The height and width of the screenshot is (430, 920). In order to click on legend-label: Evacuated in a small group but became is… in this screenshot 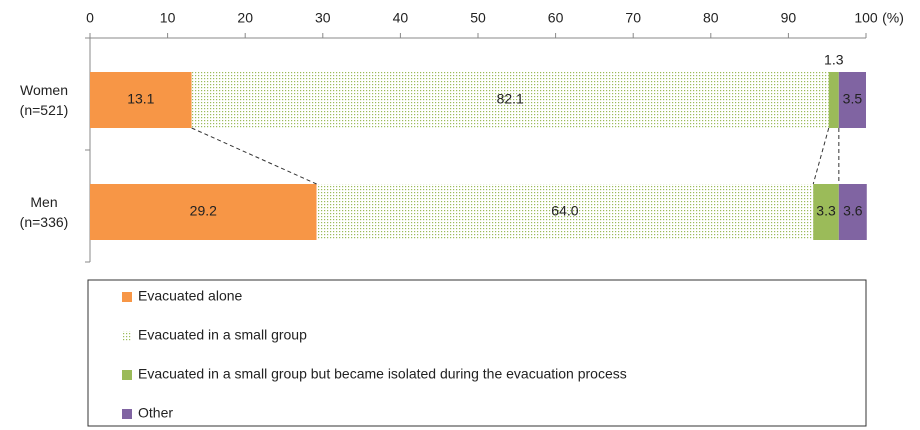, I will do `click(382, 374)`.